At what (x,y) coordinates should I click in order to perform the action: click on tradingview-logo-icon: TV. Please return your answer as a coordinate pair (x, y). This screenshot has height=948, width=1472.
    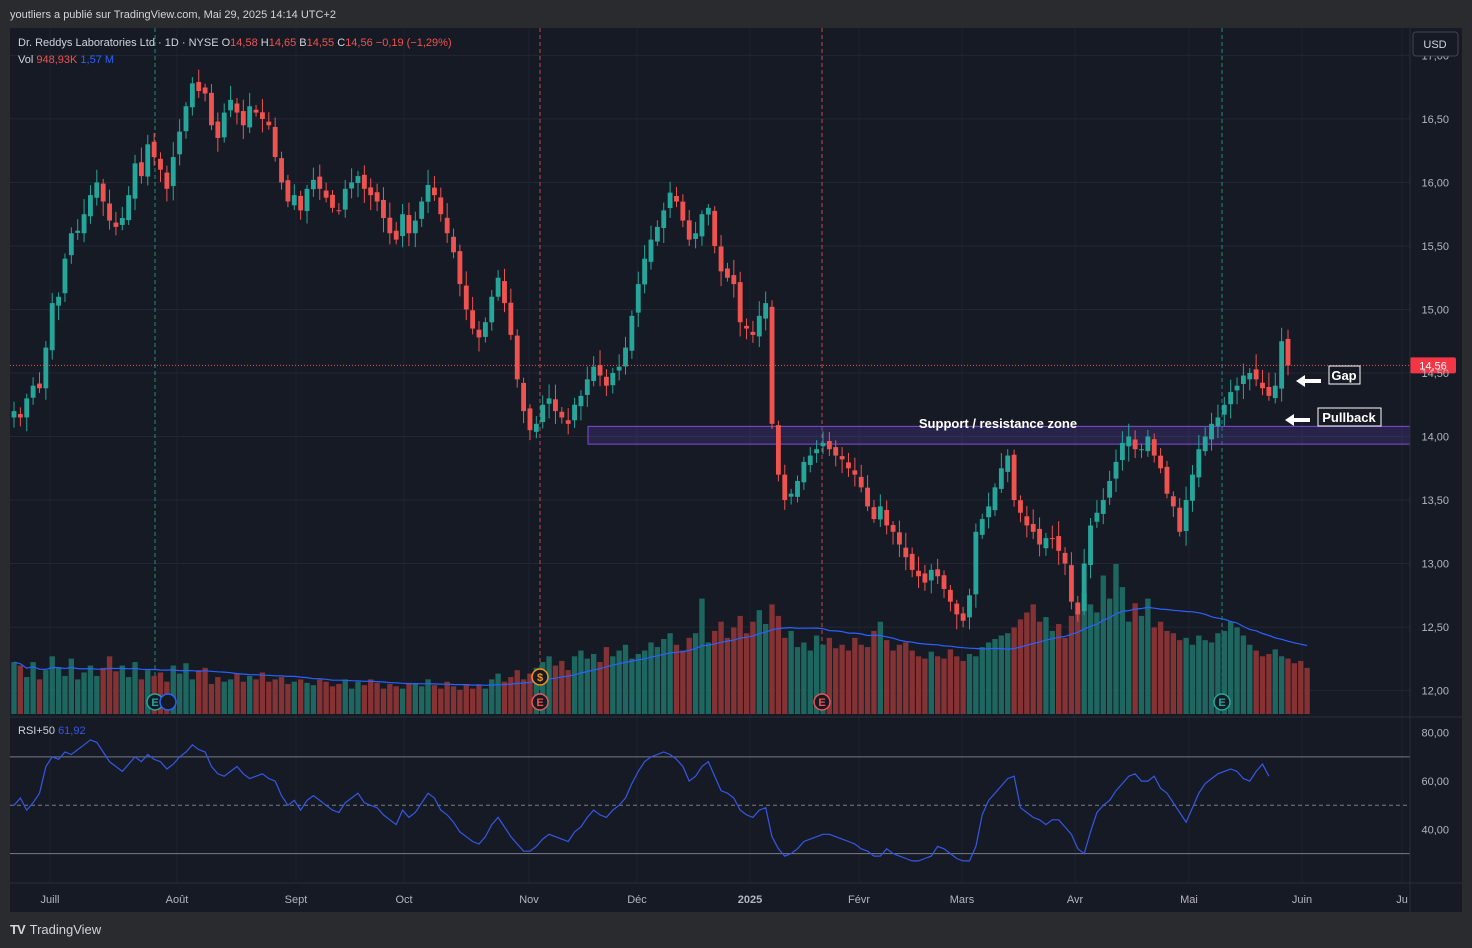
    Looking at the image, I should click on (18, 929).